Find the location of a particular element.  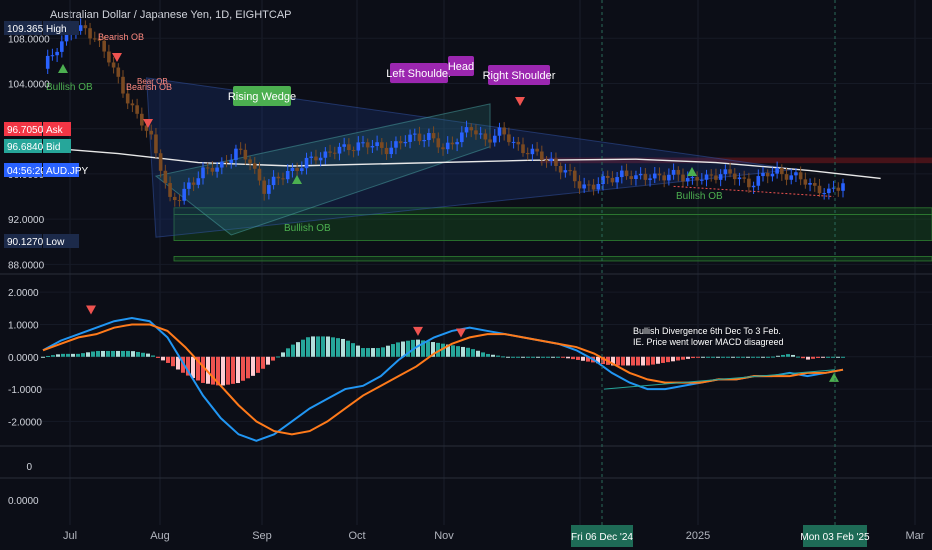

divergence-line is located at coordinates (719, 379).